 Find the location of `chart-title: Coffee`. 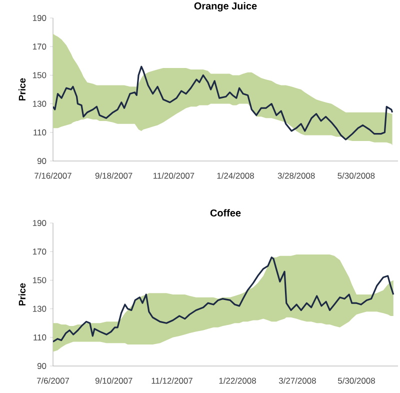

chart-title: Coffee is located at coordinates (225, 212).